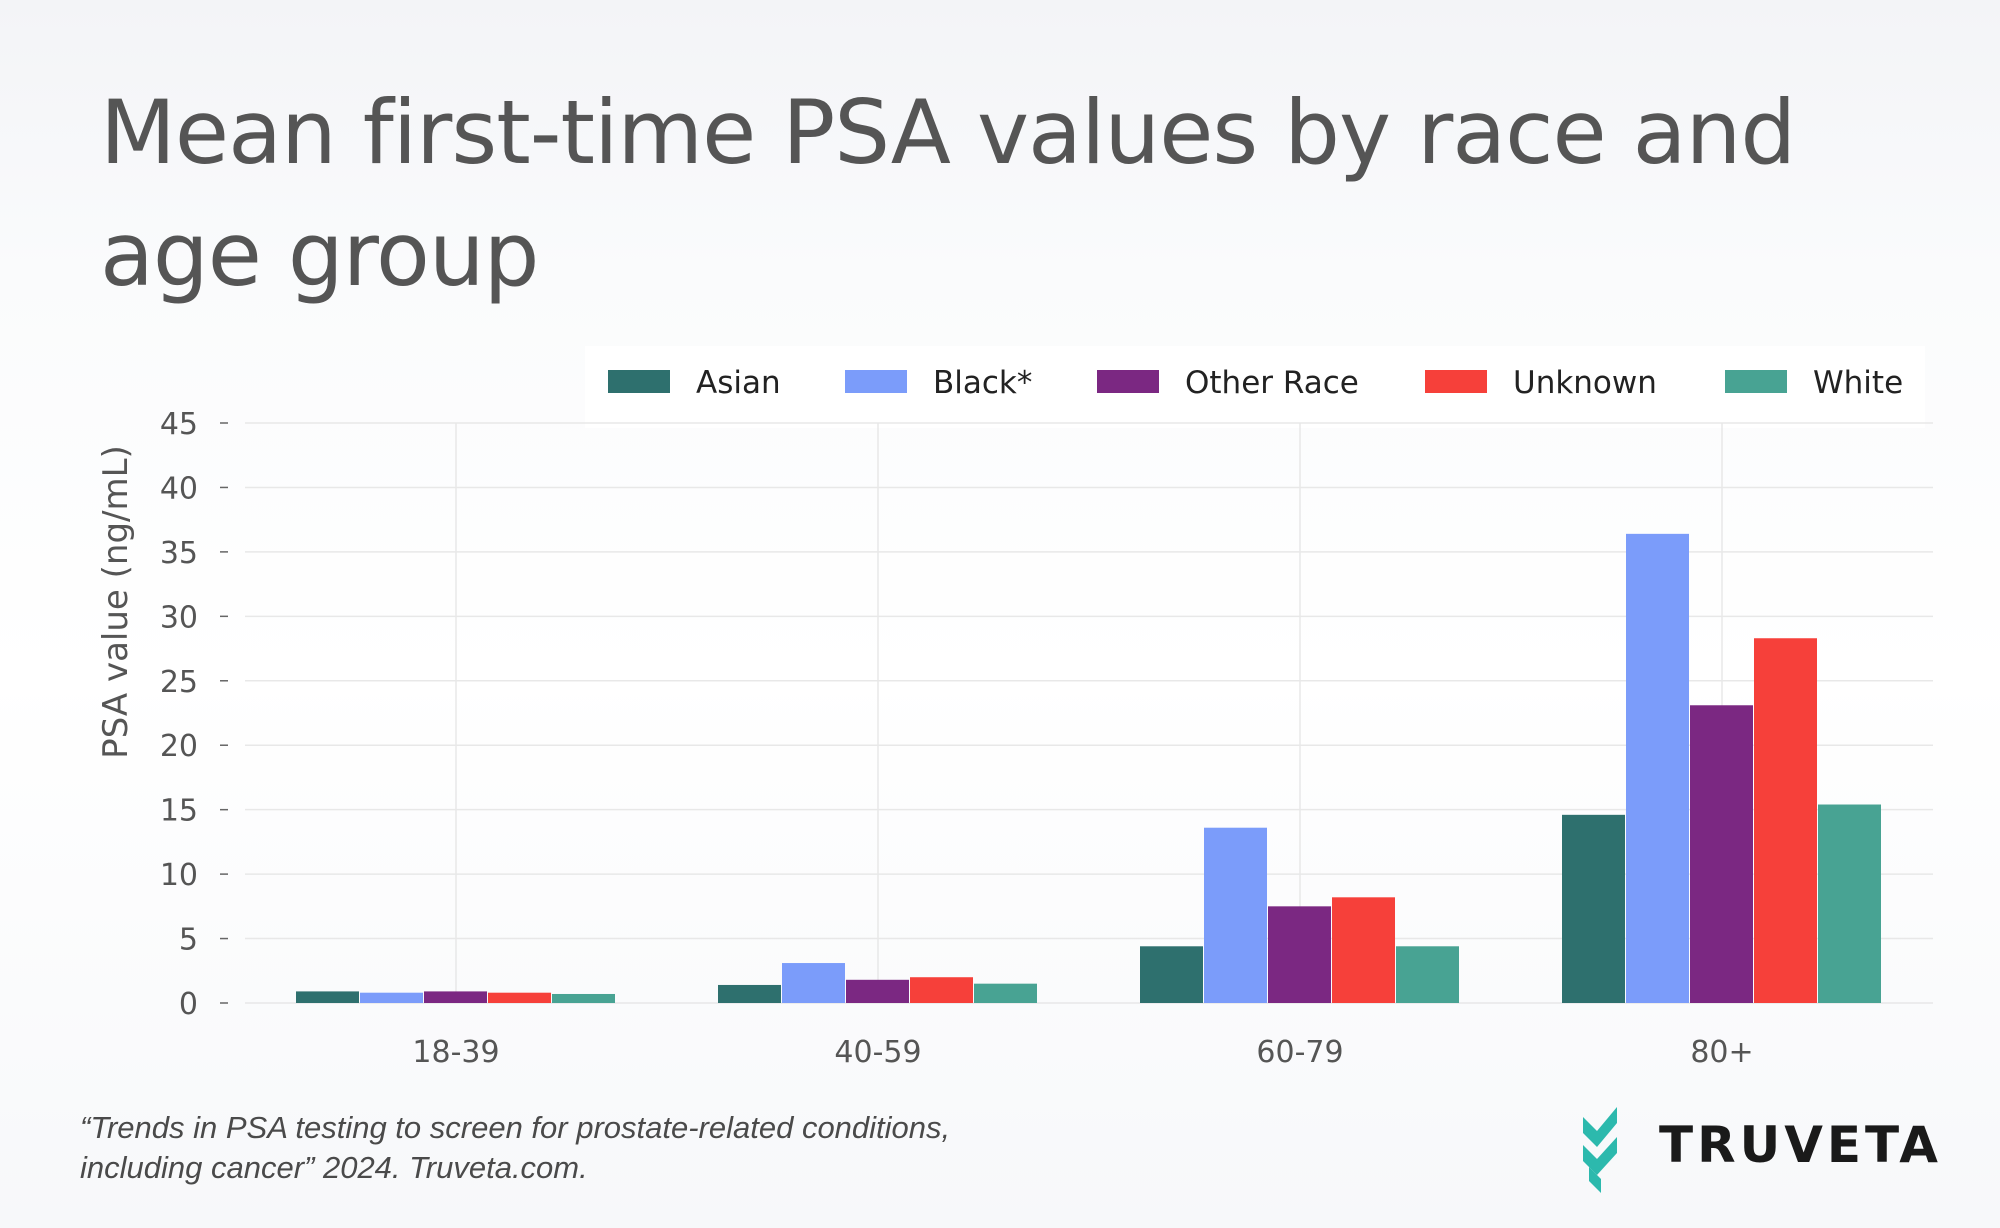 This screenshot has height=1228, width=2000. What do you see at coordinates (179, 488) in the screenshot?
I see `y-tick-label: 40` at bounding box center [179, 488].